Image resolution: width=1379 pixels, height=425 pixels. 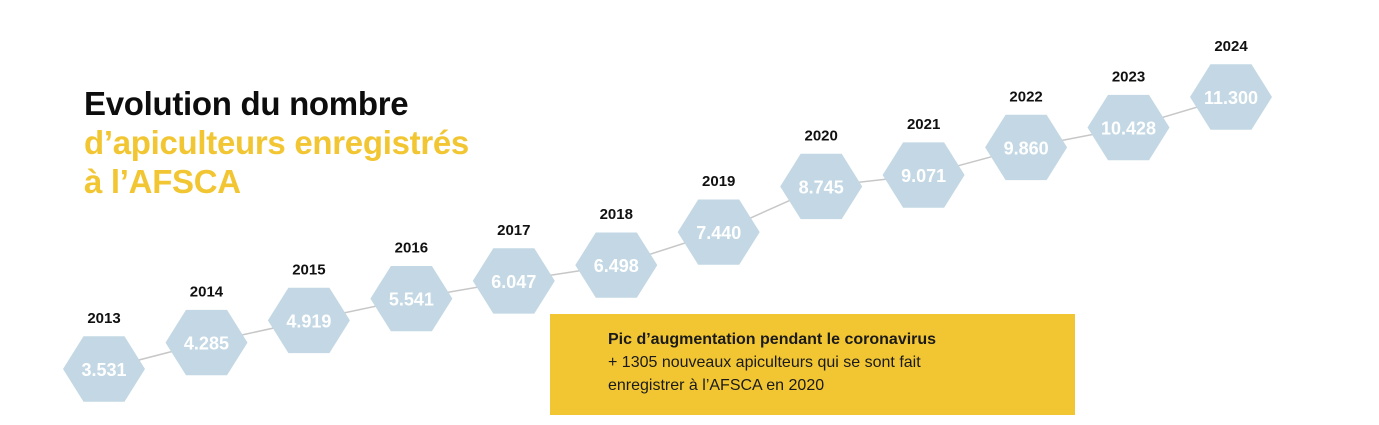 I want to click on value-label-2024: 11.300, so click(x=1231, y=98).